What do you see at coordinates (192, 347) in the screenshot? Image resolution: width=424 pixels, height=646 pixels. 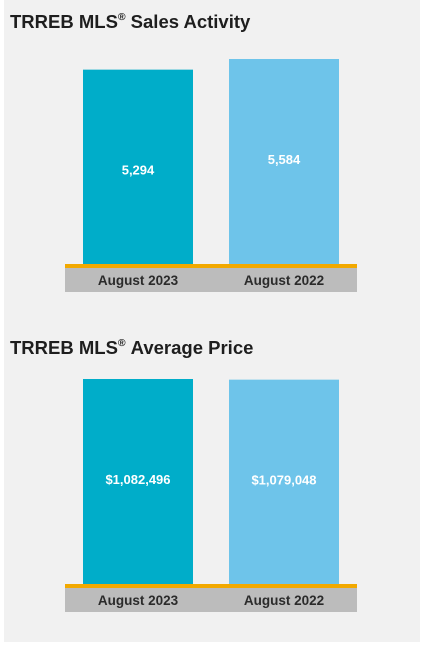 I see `title-rest: Average Price` at bounding box center [192, 347].